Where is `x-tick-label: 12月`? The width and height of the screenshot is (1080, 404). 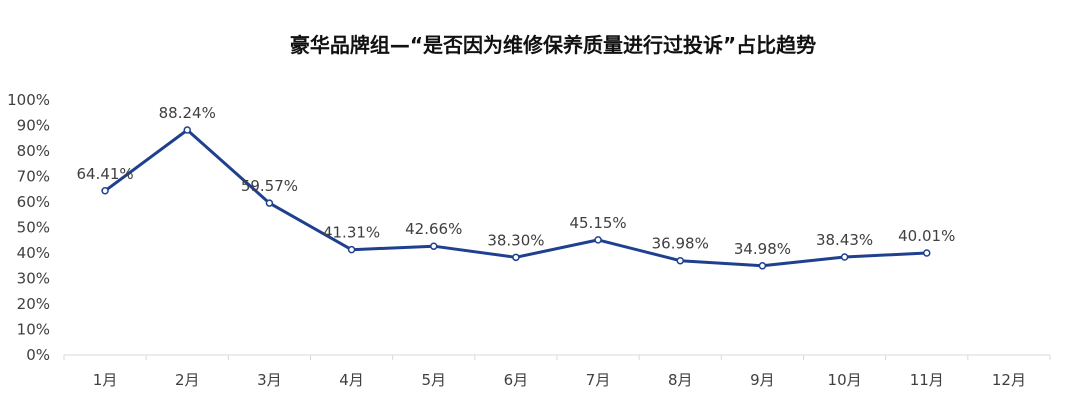
x-tick-label: 12月 is located at coordinates (1009, 380).